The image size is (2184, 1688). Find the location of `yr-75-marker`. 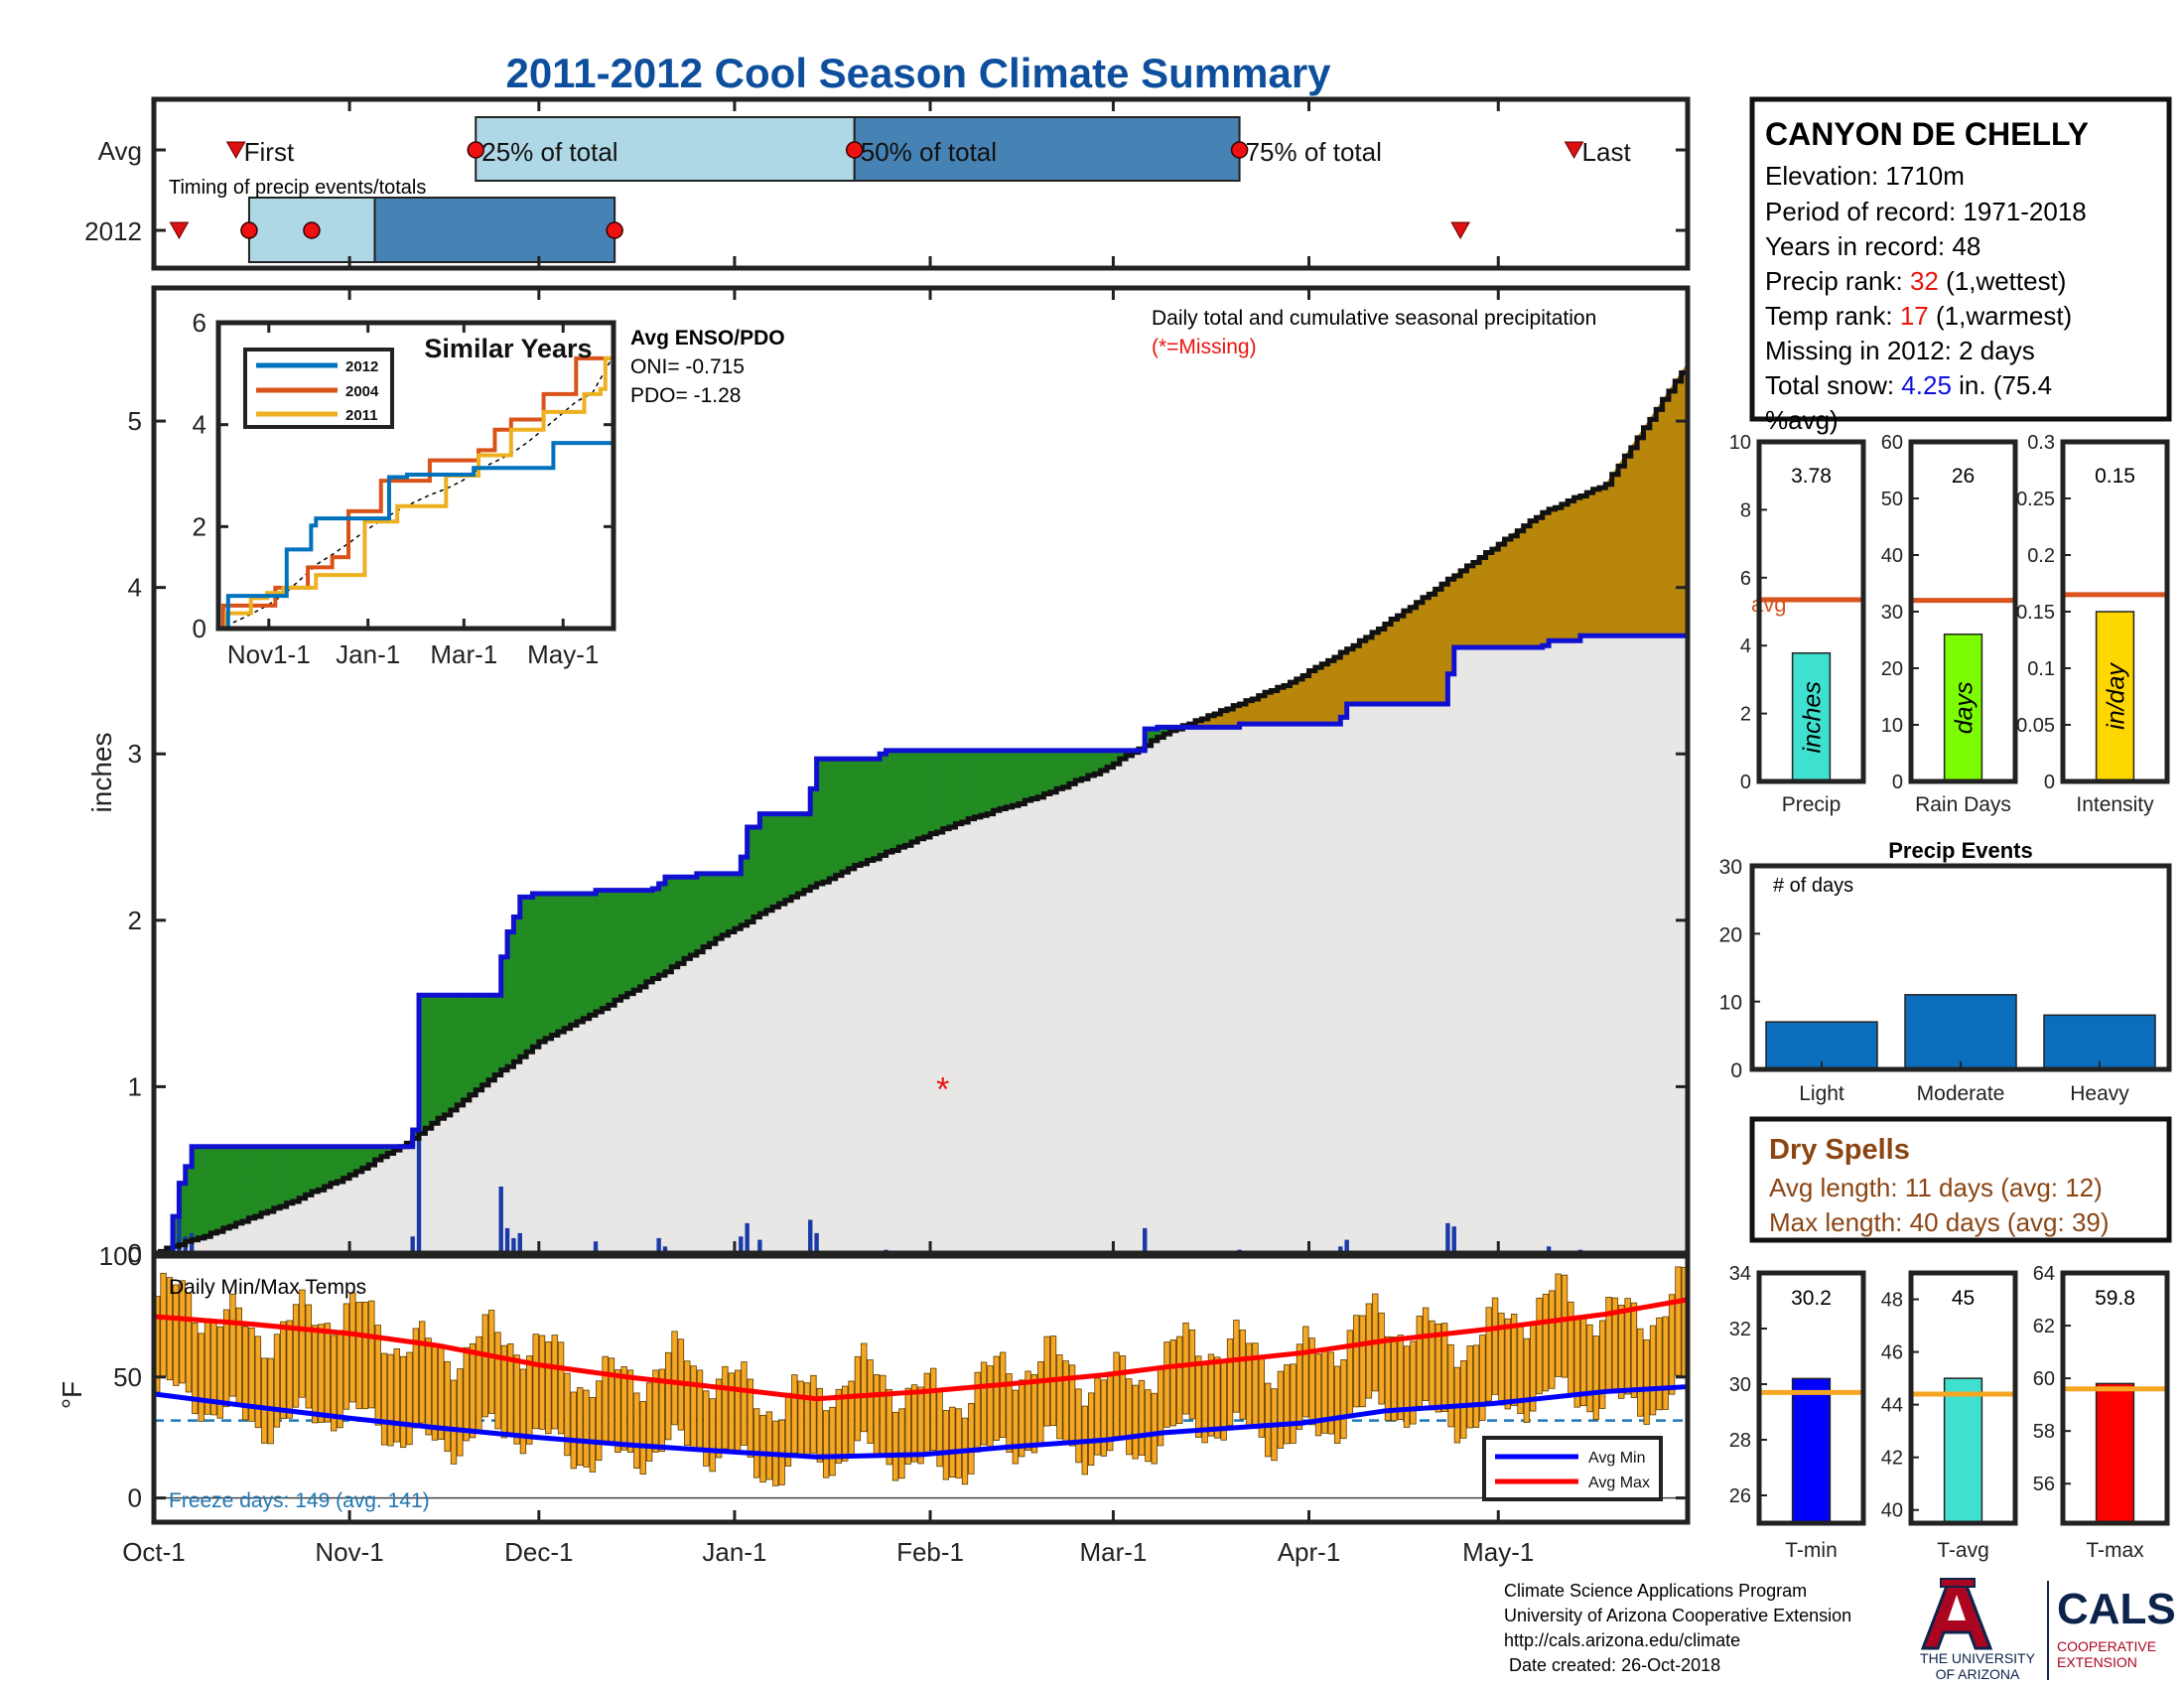

yr-75-marker is located at coordinates (614, 230).